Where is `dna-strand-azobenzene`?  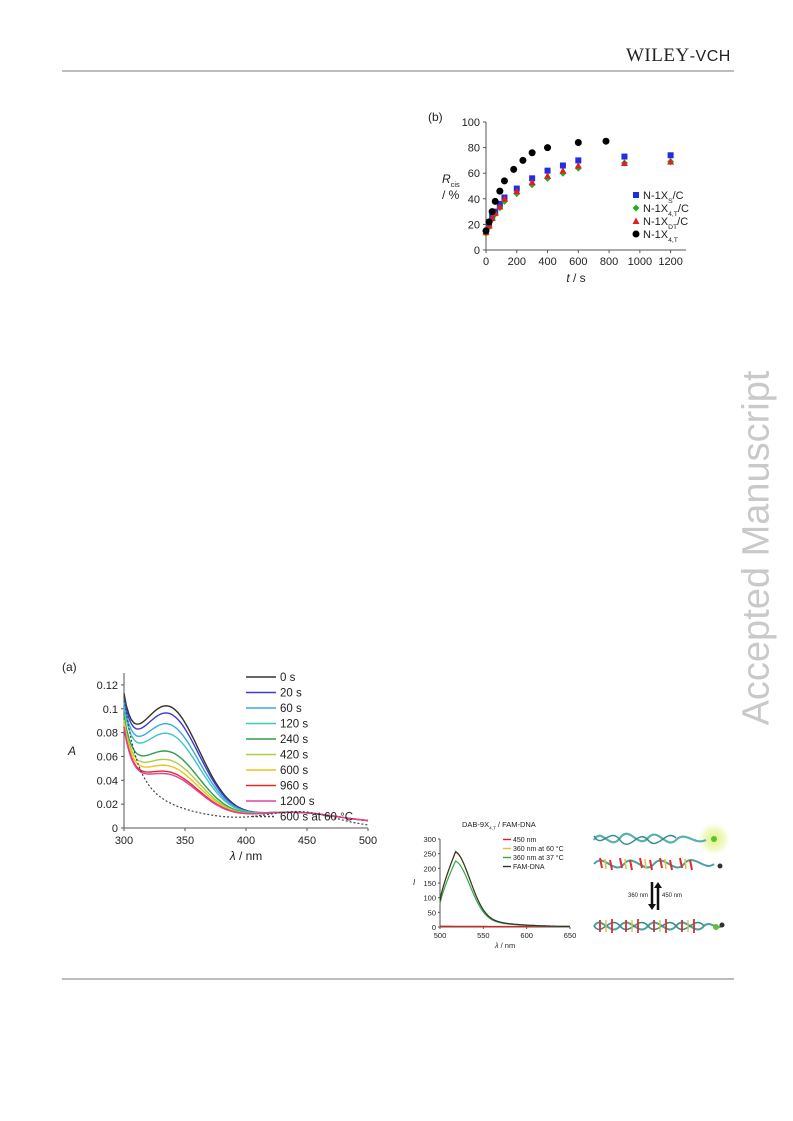 dna-strand-azobenzene is located at coordinates (654, 864).